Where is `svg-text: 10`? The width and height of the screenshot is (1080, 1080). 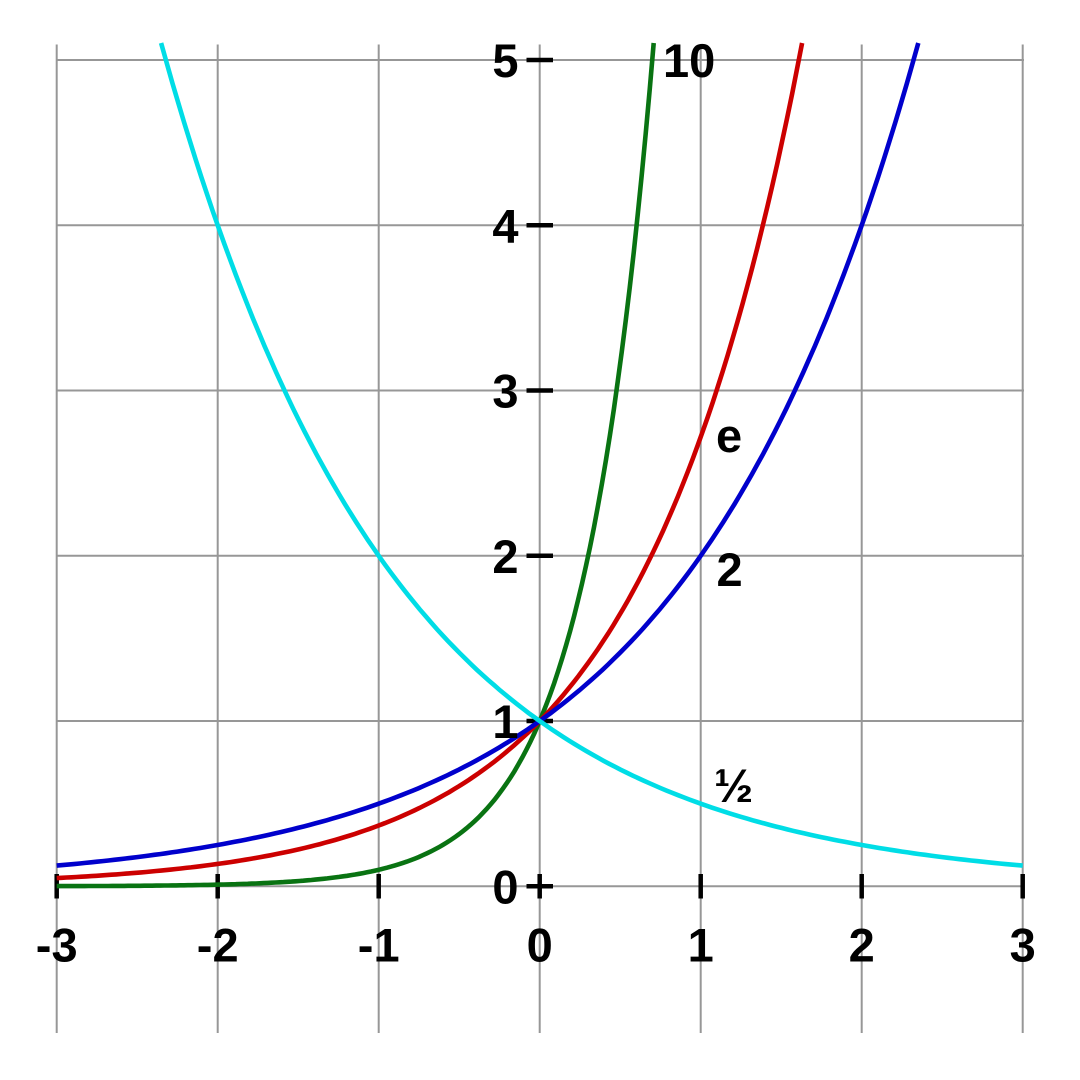 svg-text: 10 is located at coordinates (689, 60).